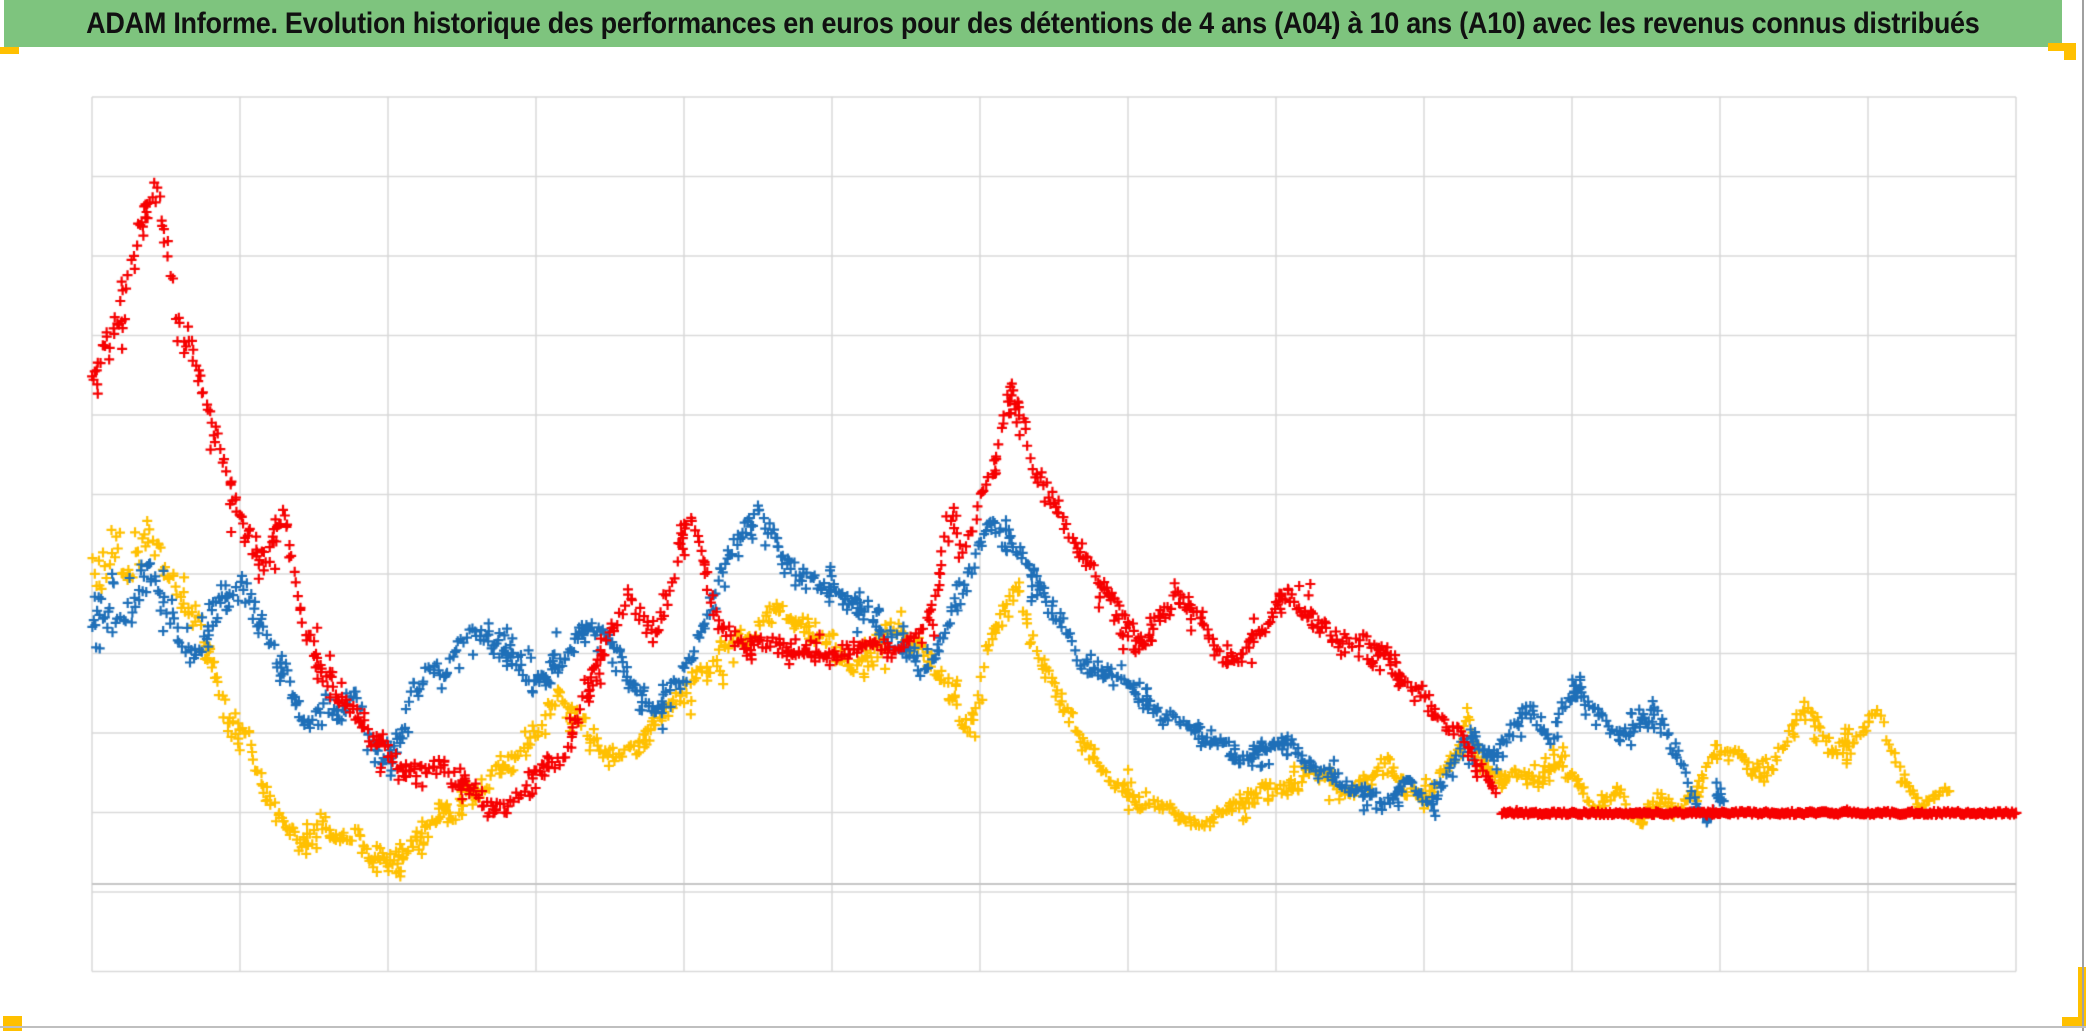  I want to click on yellow-accent-top-right-bar, so click(2062, 47).